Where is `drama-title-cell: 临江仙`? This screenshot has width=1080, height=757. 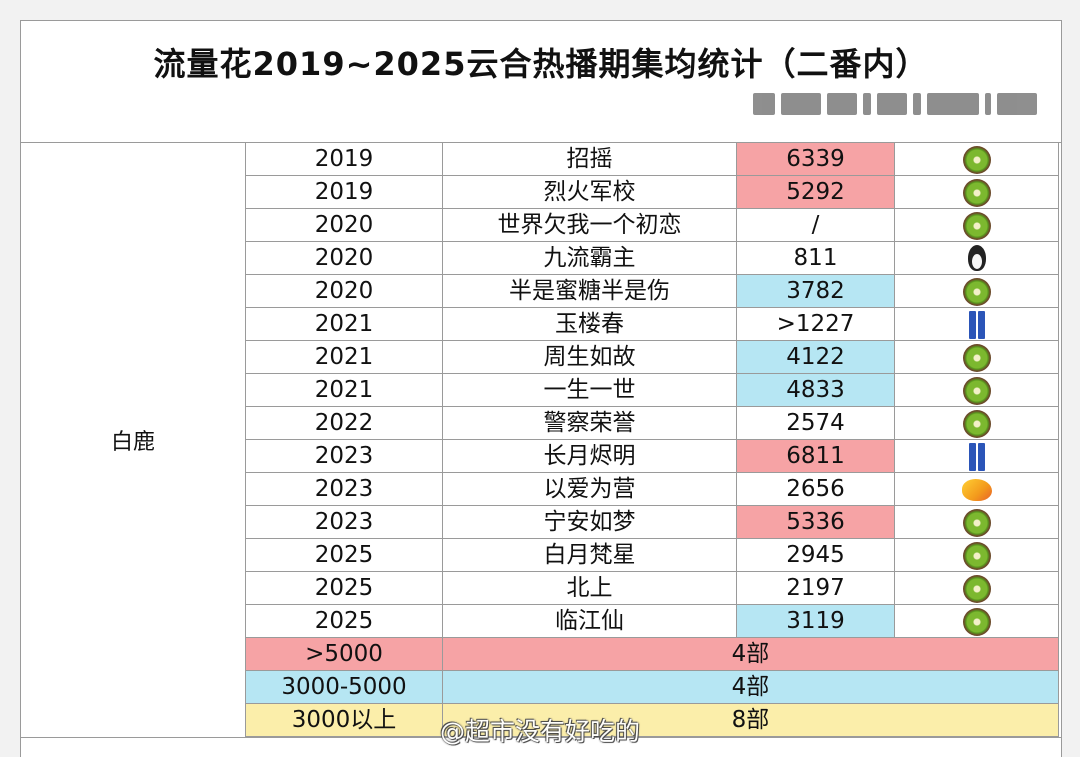 drama-title-cell: 临江仙 is located at coordinates (589, 621).